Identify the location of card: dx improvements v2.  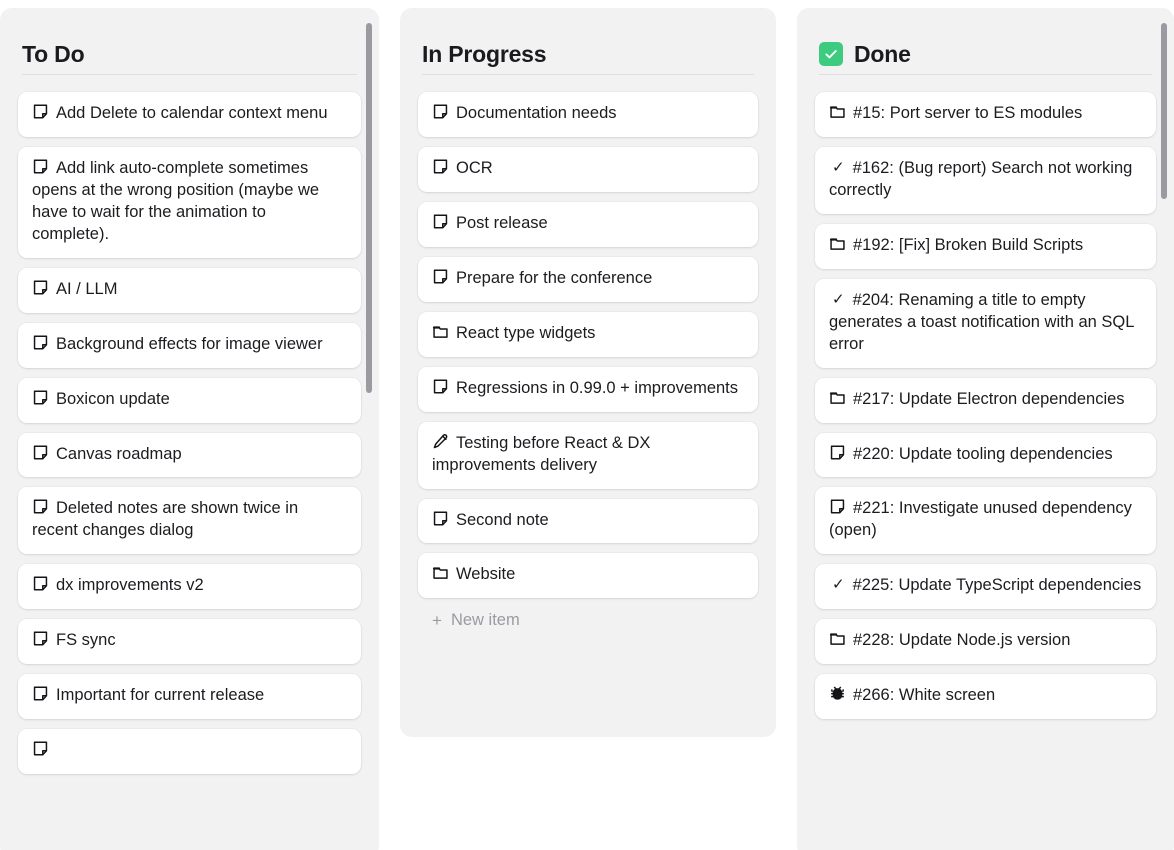
(189, 587).